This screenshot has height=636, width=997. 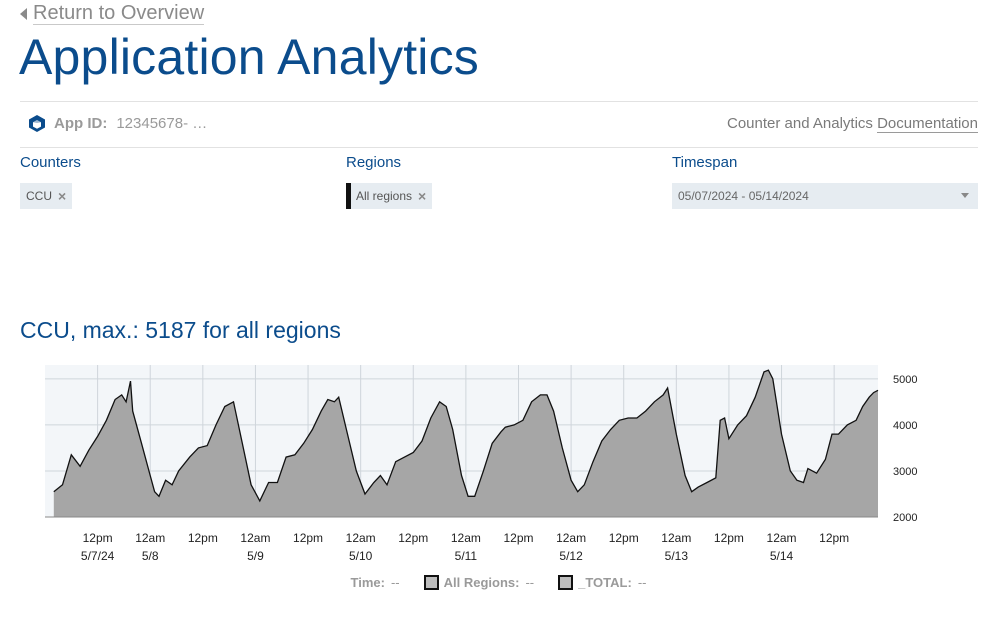 I want to click on x-tick-date-label: 5/13, so click(x=677, y=556).